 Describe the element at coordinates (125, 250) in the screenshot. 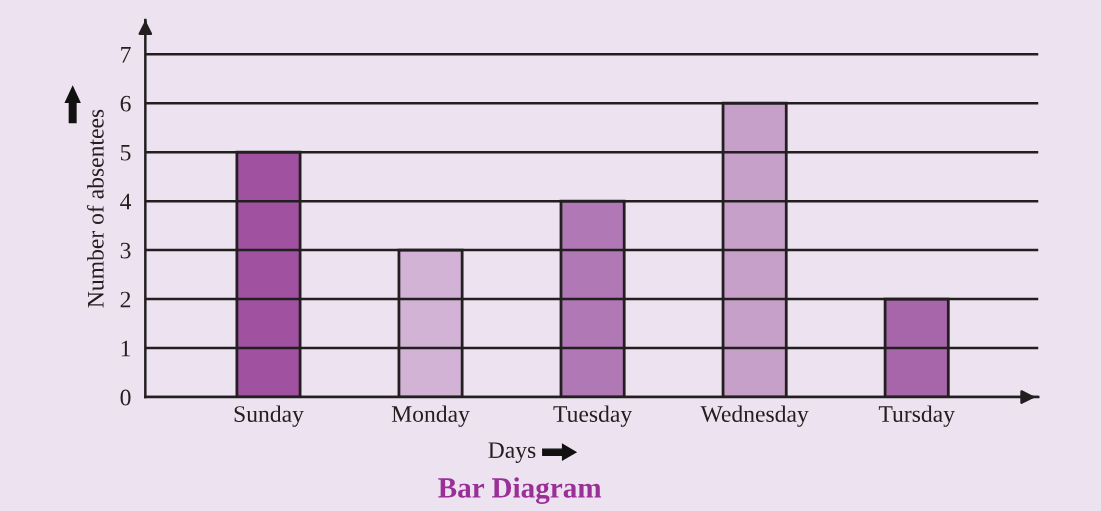

I see `y-tick-label: 3` at that location.